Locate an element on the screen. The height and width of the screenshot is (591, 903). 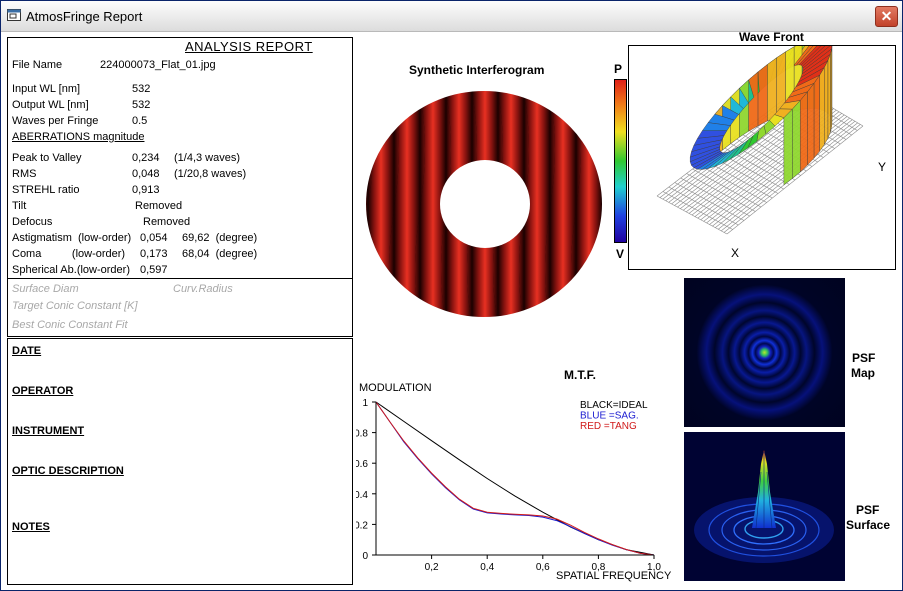
synthetic-interferogram is located at coordinates (484, 204).